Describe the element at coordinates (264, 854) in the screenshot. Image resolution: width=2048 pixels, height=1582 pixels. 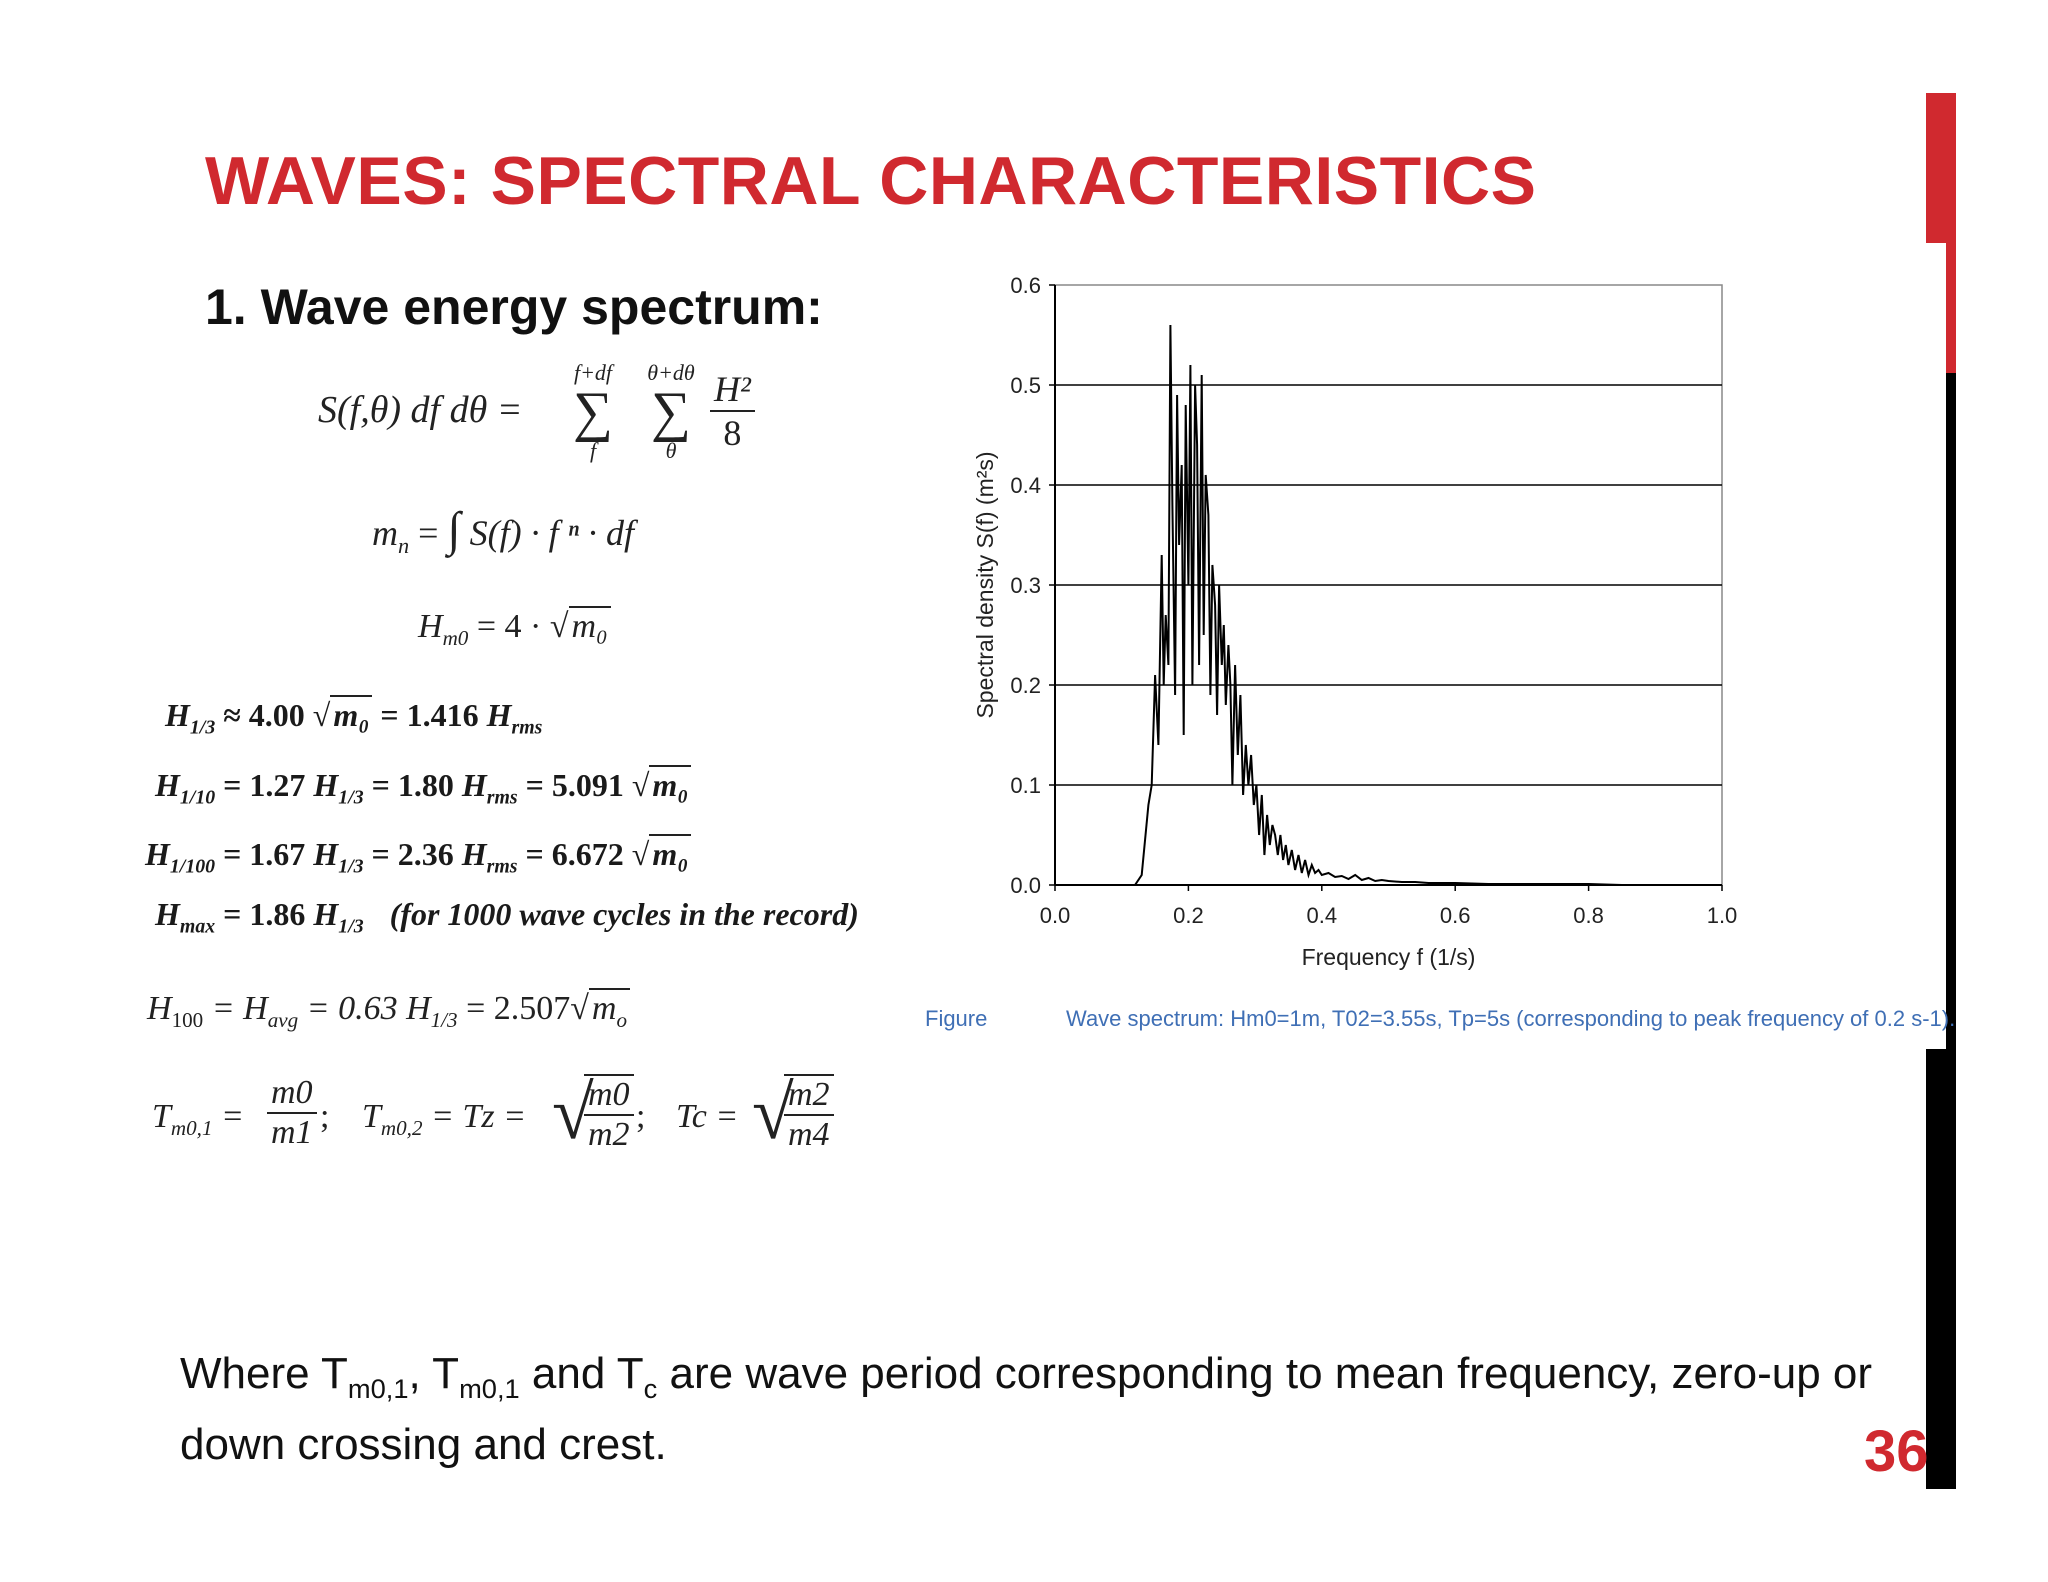
I see `h1100-coef: = 1.67` at that location.